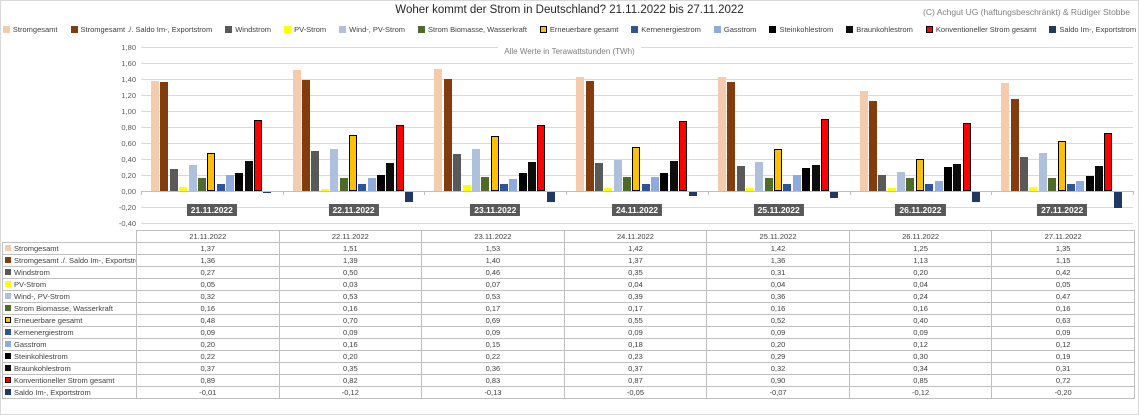 The height and width of the screenshot is (415, 1139). I want to click on y-axis-tick-label: 1,00, so click(128, 111).